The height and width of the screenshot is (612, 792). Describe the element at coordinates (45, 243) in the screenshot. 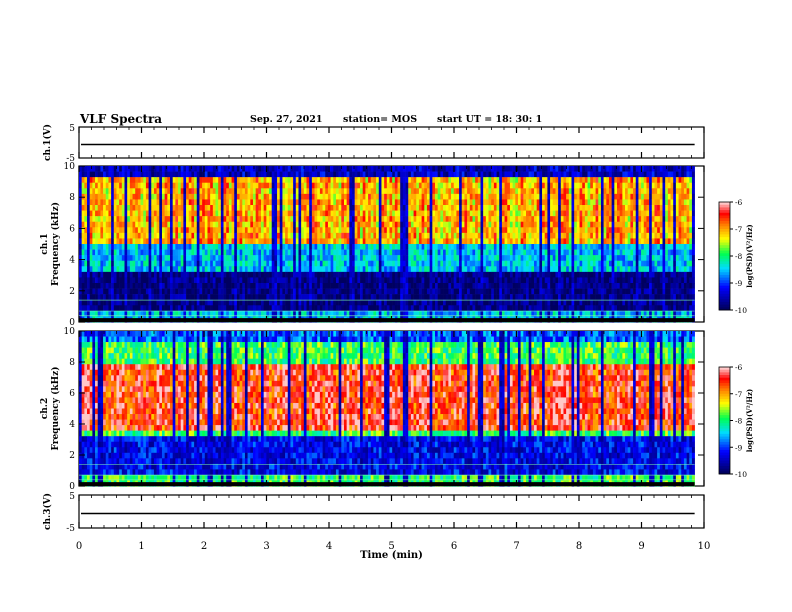

I see `y-axis-label: ch.1` at that location.